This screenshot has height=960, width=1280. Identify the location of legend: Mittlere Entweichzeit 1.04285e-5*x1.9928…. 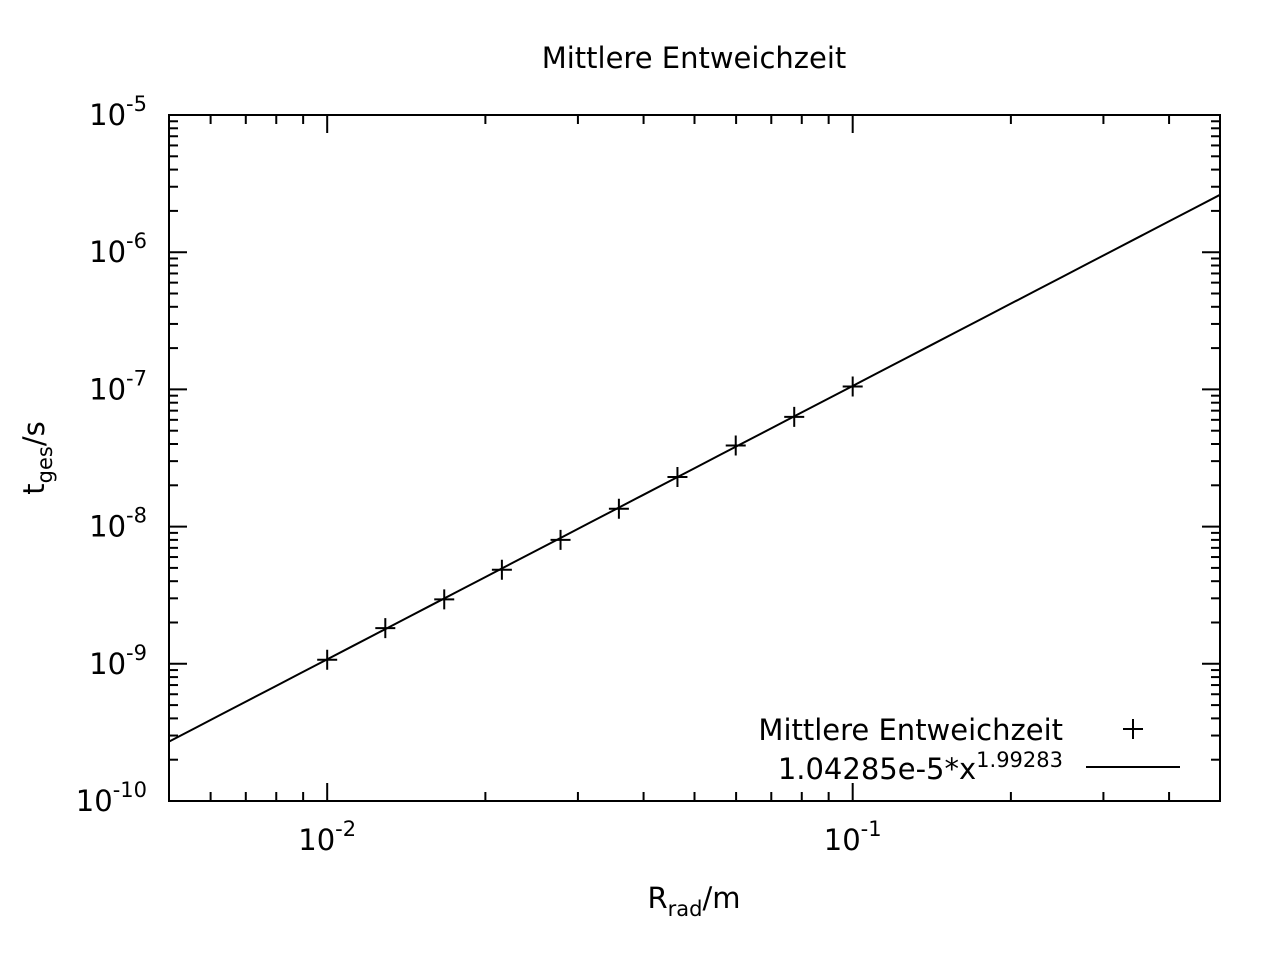
(969, 749).